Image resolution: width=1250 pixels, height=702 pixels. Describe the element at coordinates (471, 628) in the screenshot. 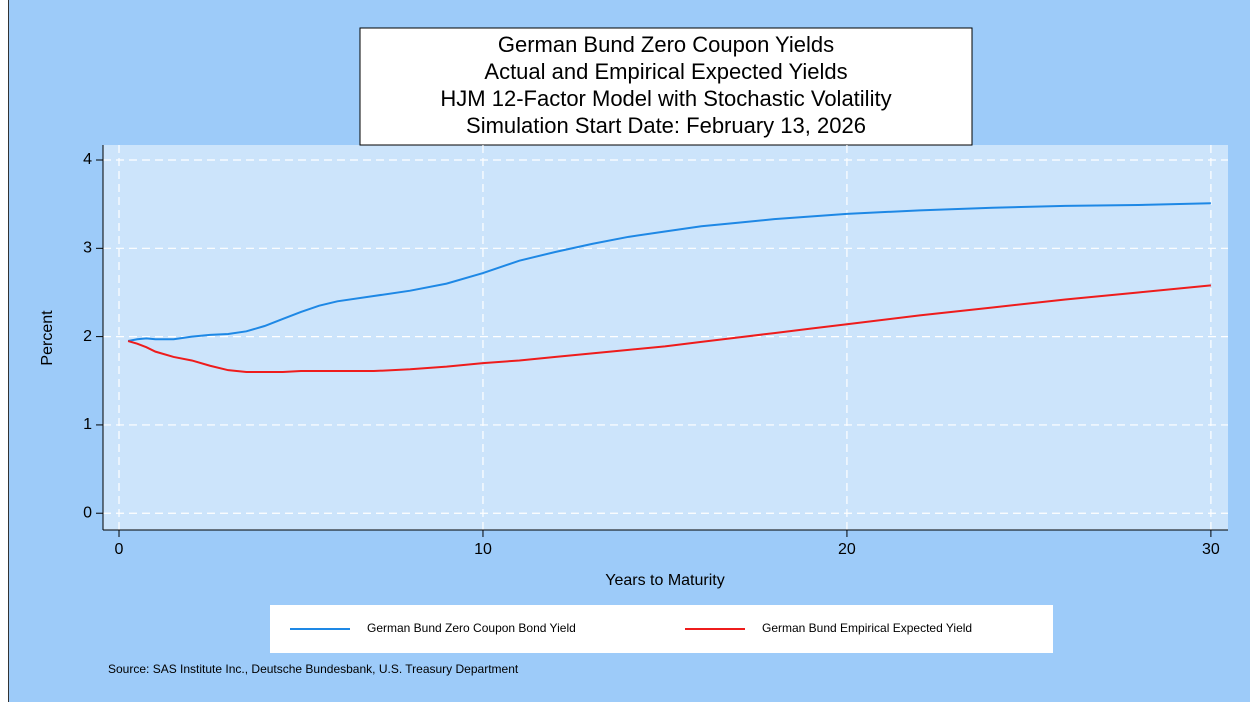

I see `legend-label: German Bund Zero Coupon Bond Yield` at that location.